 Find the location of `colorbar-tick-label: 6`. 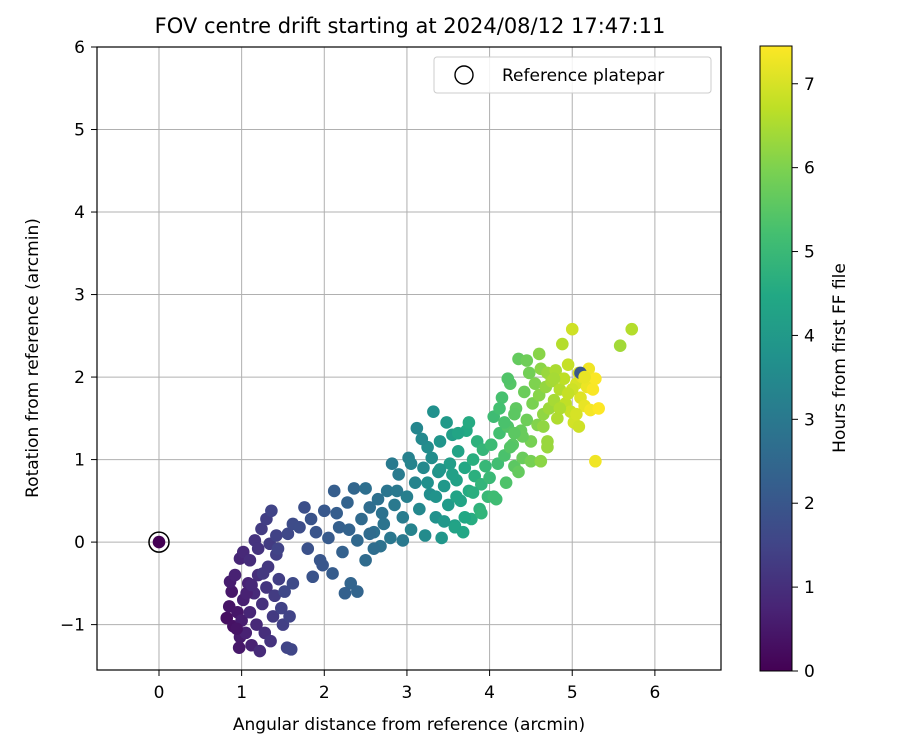

colorbar-tick-label: 6 is located at coordinates (809, 169).